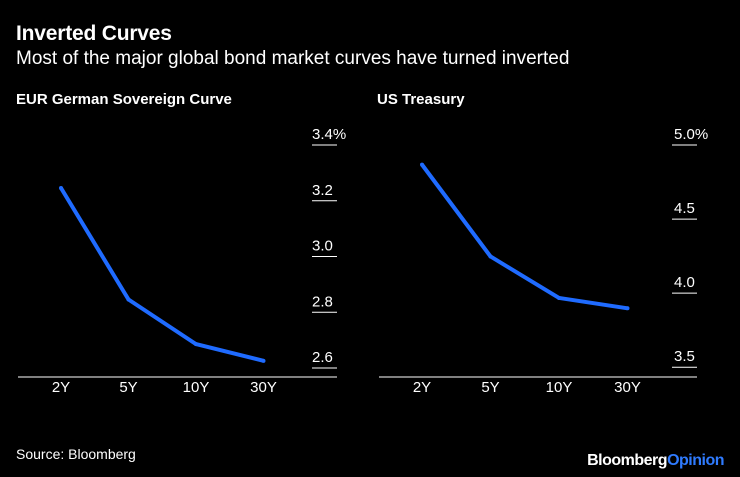 Image resolution: width=740 pixels, height=477 pixels. Describe the element at coordinates (695, 460) in the screenshot. I see `brand-suffix: Opinion` at that location.